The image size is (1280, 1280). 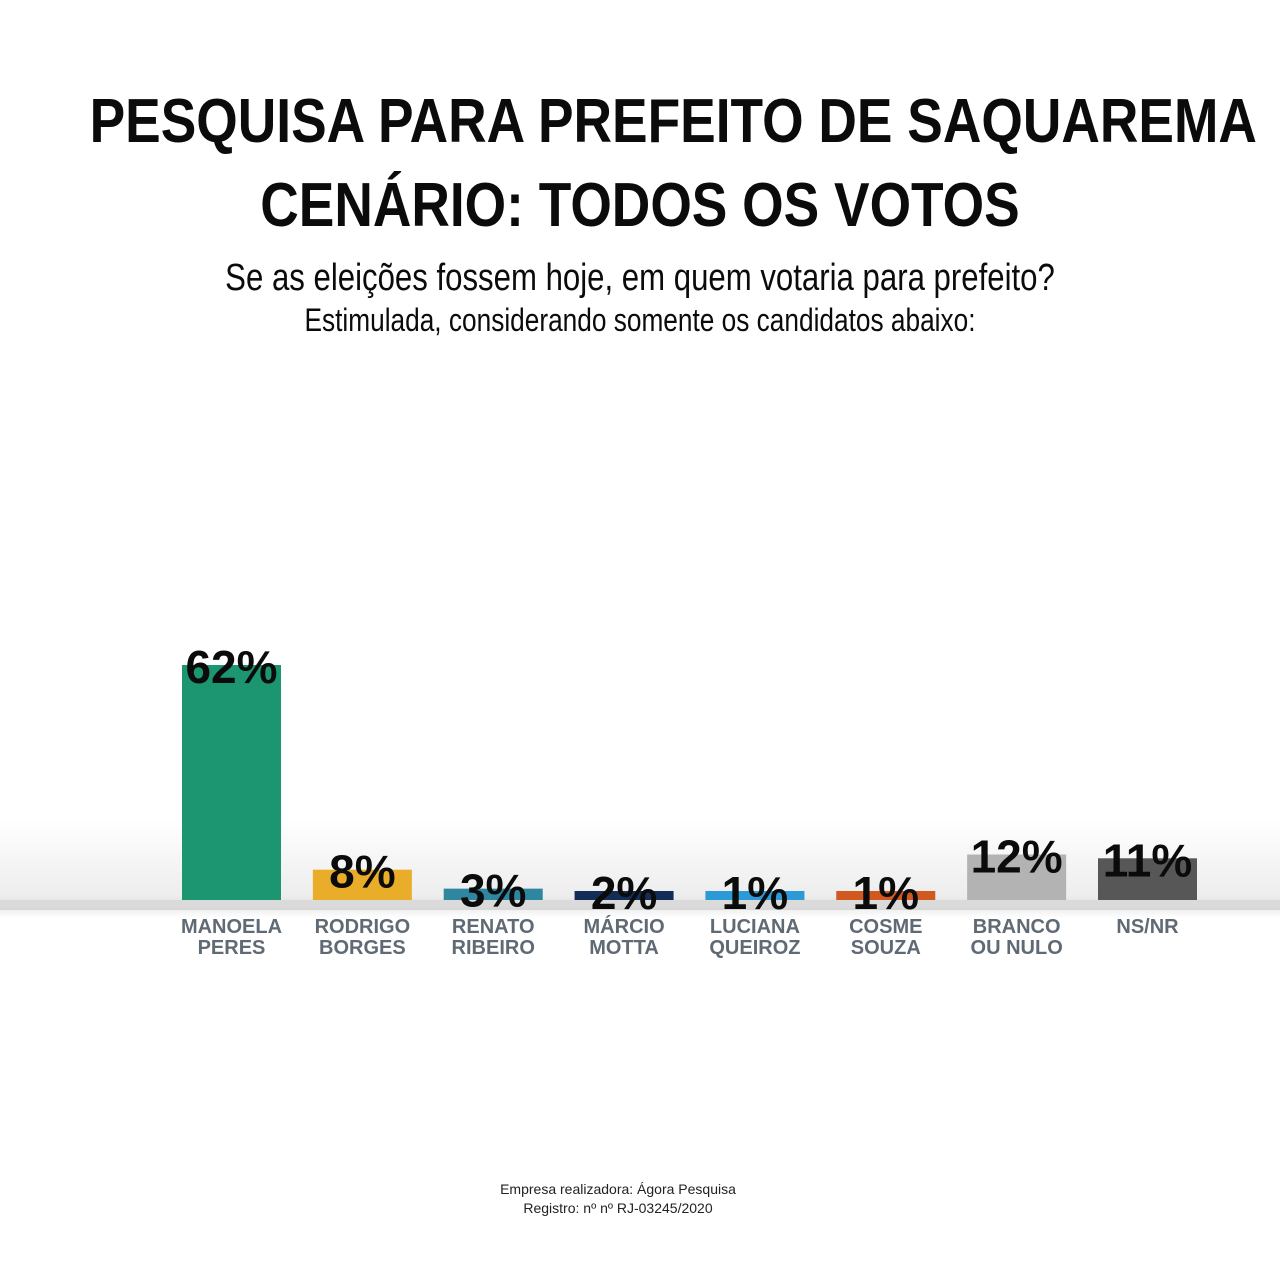 I want to click on category-label-6-0: BRANCO, so click(x=1017, y=927).